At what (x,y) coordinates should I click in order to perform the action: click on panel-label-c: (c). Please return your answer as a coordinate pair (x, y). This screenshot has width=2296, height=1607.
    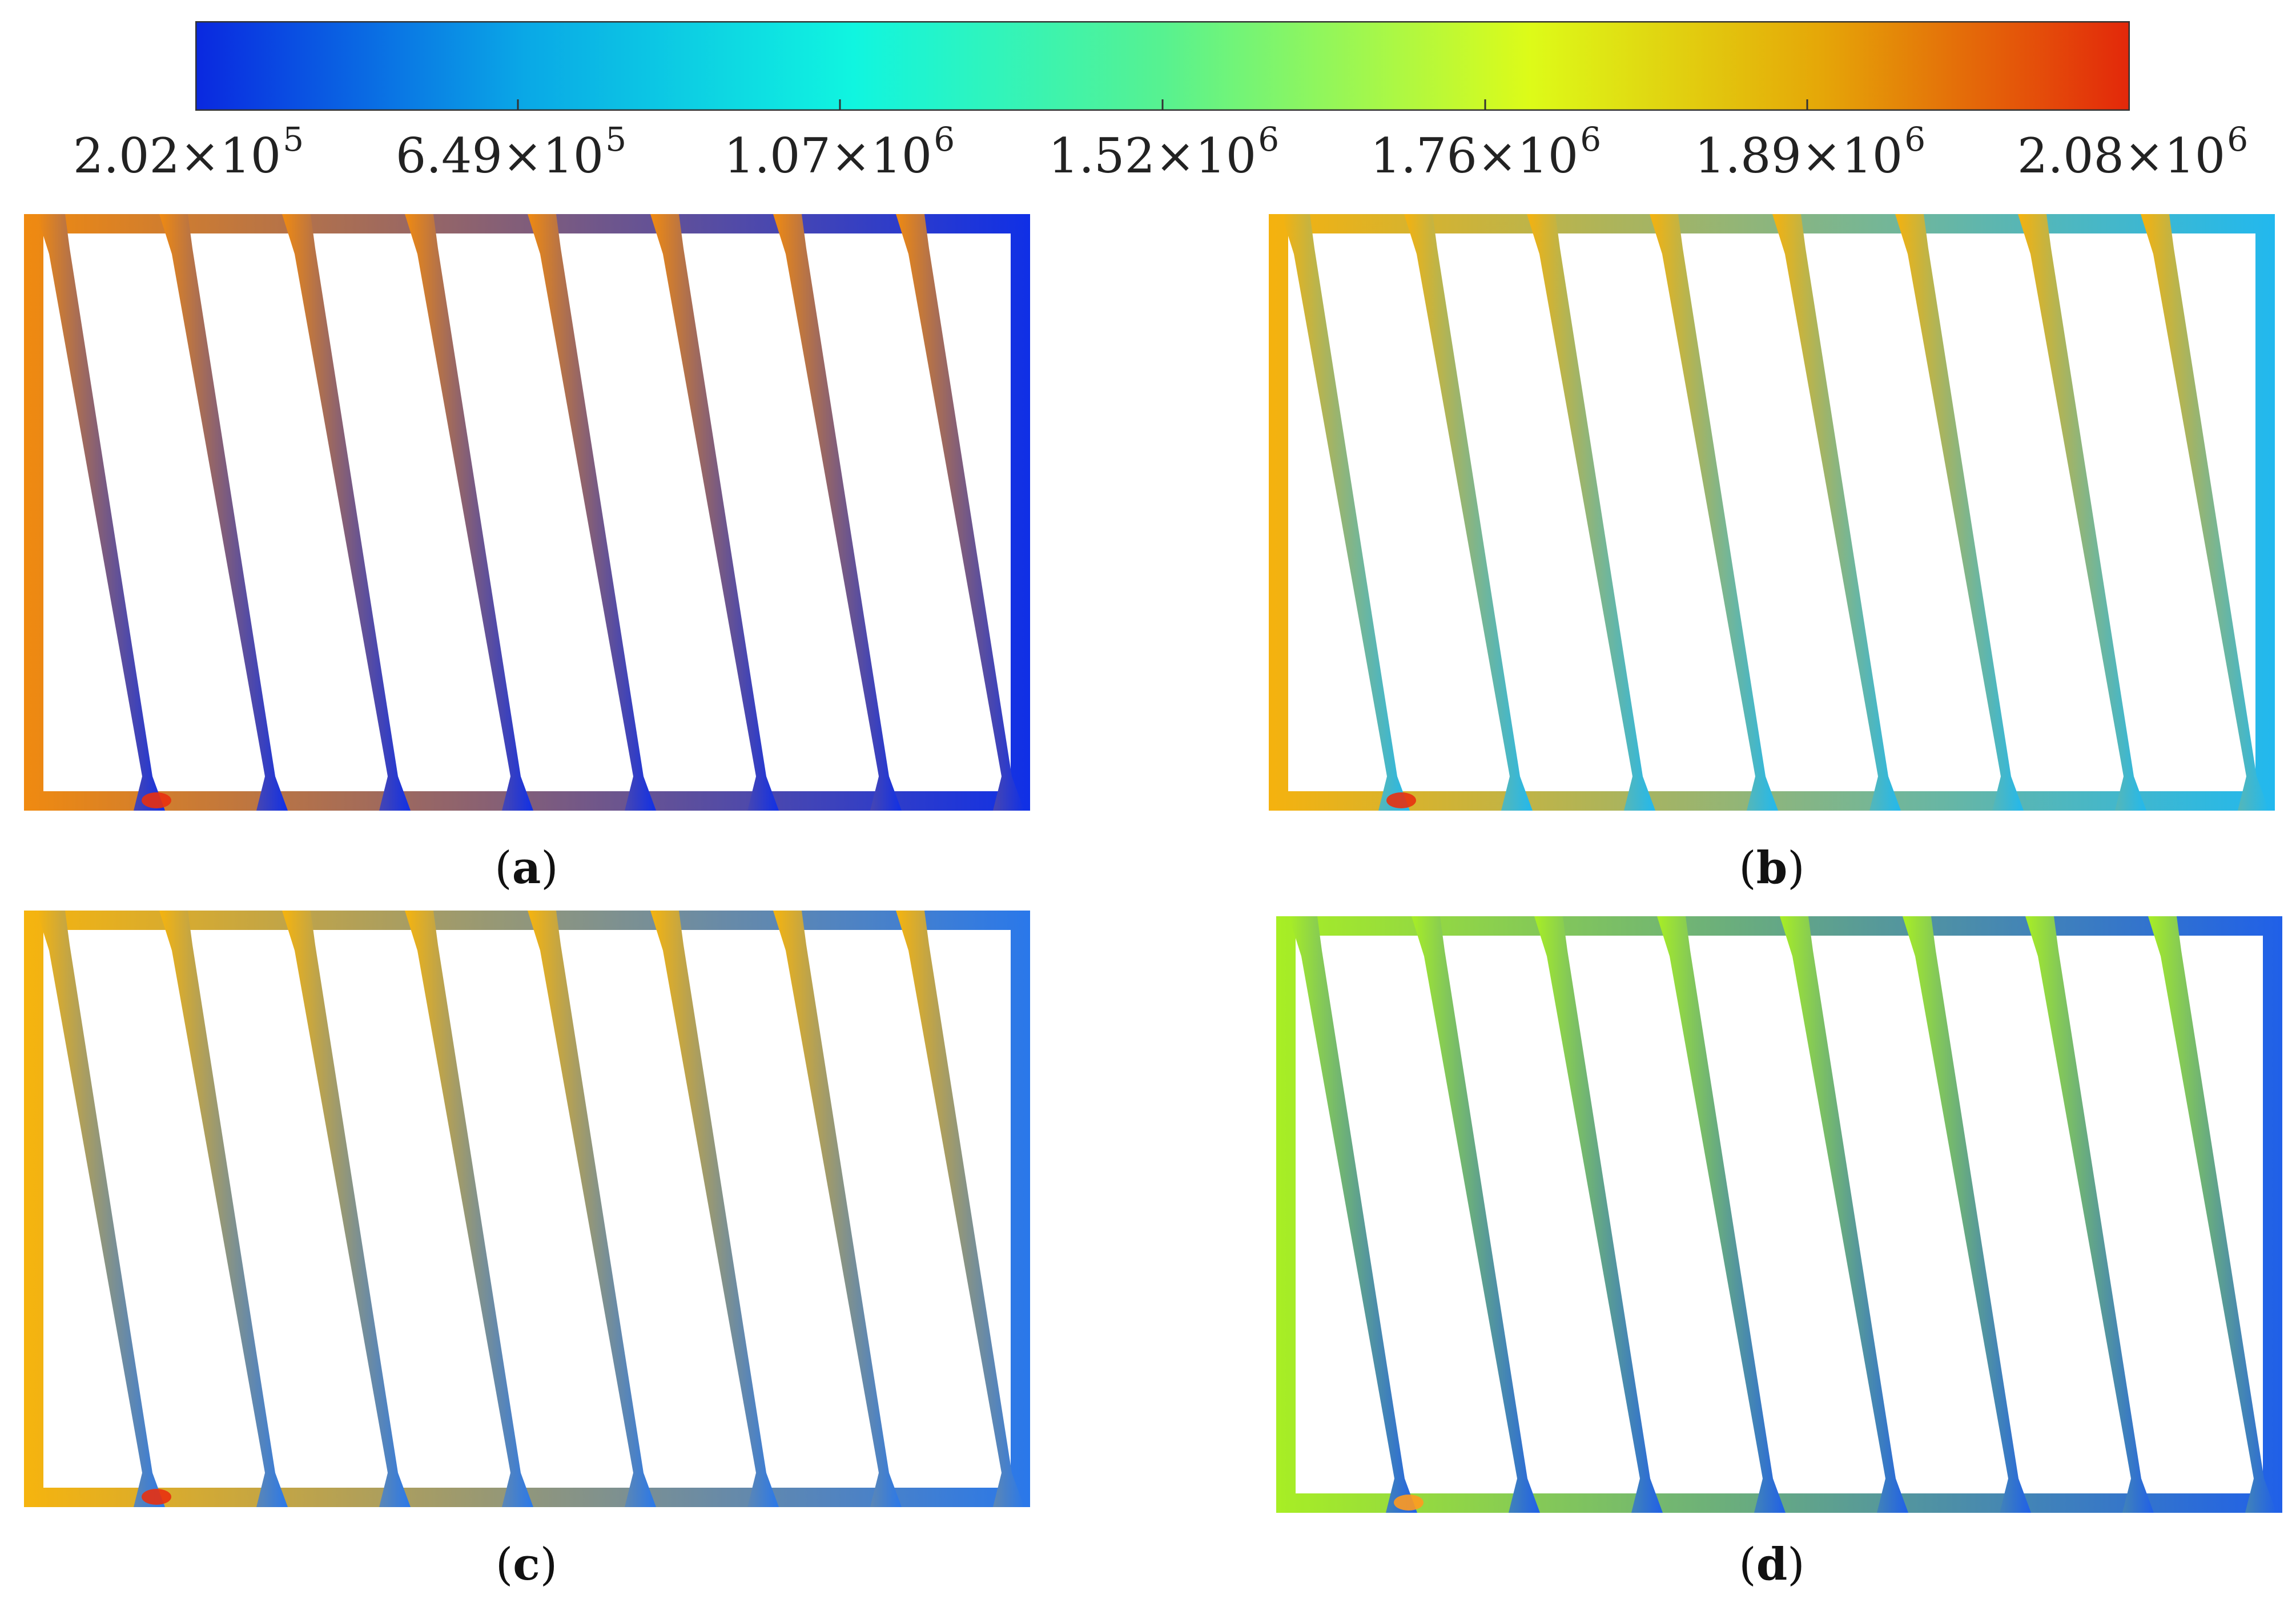
    Looking at the image, I should click on (526, 1564).